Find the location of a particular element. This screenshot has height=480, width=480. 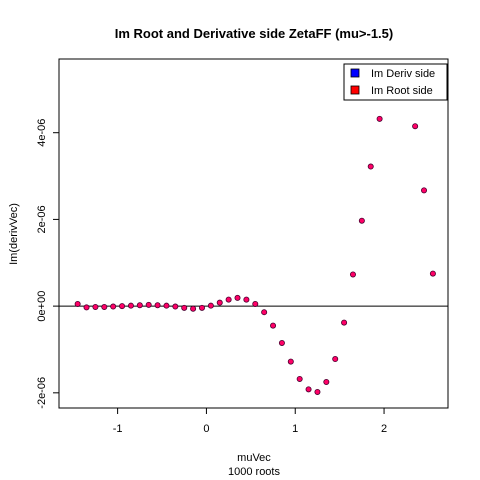

legend-box is located at coordinates (395, 82).